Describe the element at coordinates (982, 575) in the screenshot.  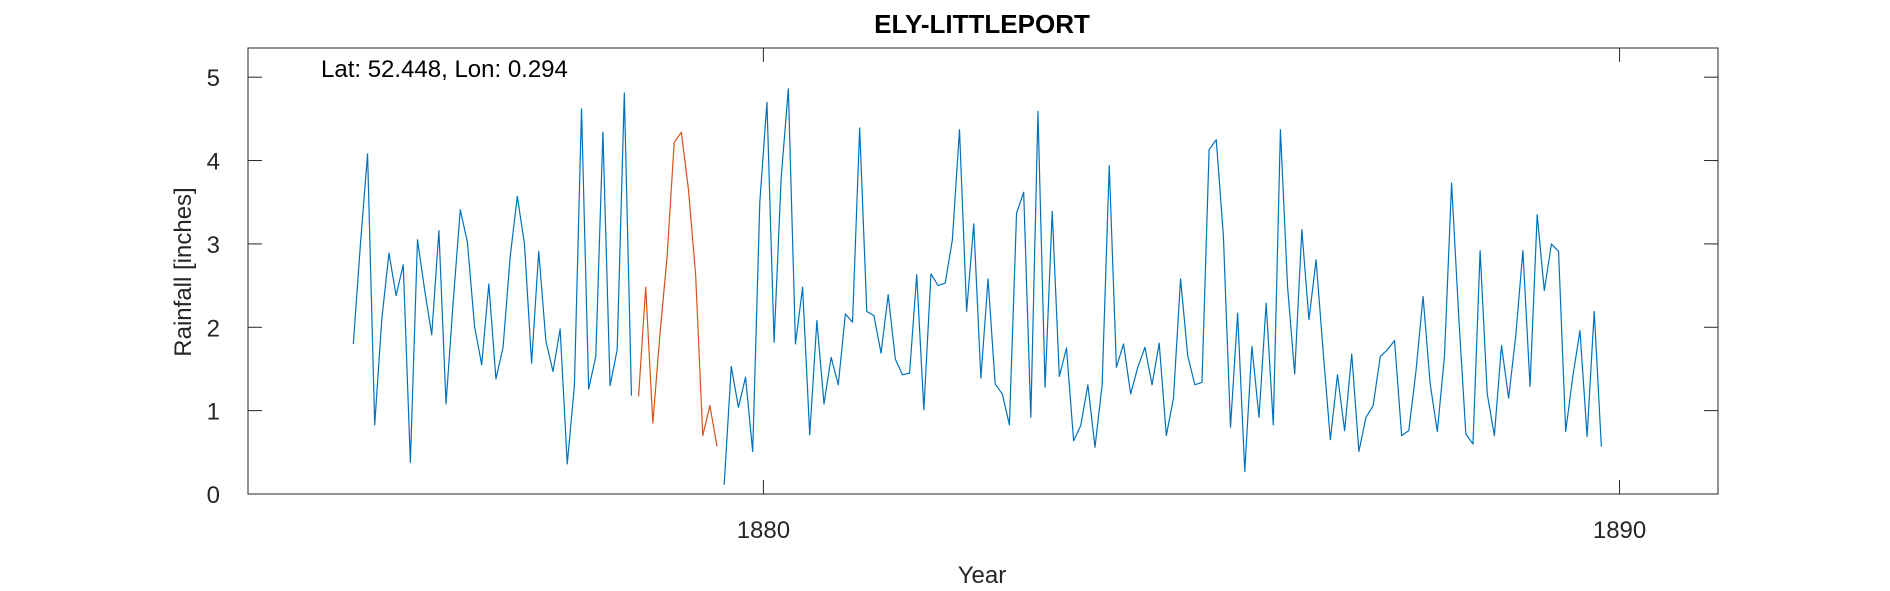
I see `x-axis-label: Year` at that location.